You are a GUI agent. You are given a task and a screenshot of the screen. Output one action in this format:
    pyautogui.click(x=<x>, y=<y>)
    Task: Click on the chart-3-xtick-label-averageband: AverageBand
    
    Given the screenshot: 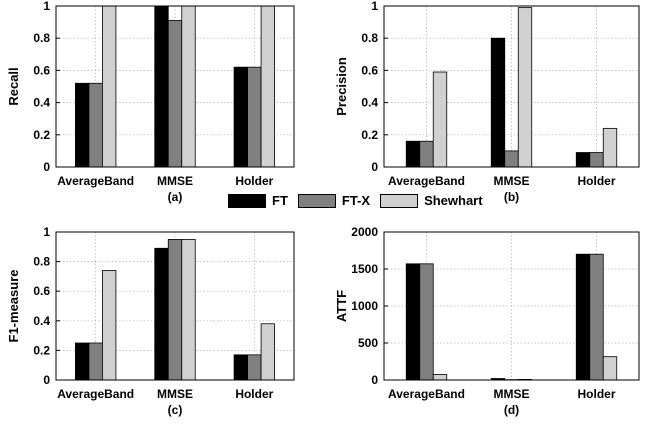 What is the action you would take?
    pyautogui.click(x=95, y=394)
    